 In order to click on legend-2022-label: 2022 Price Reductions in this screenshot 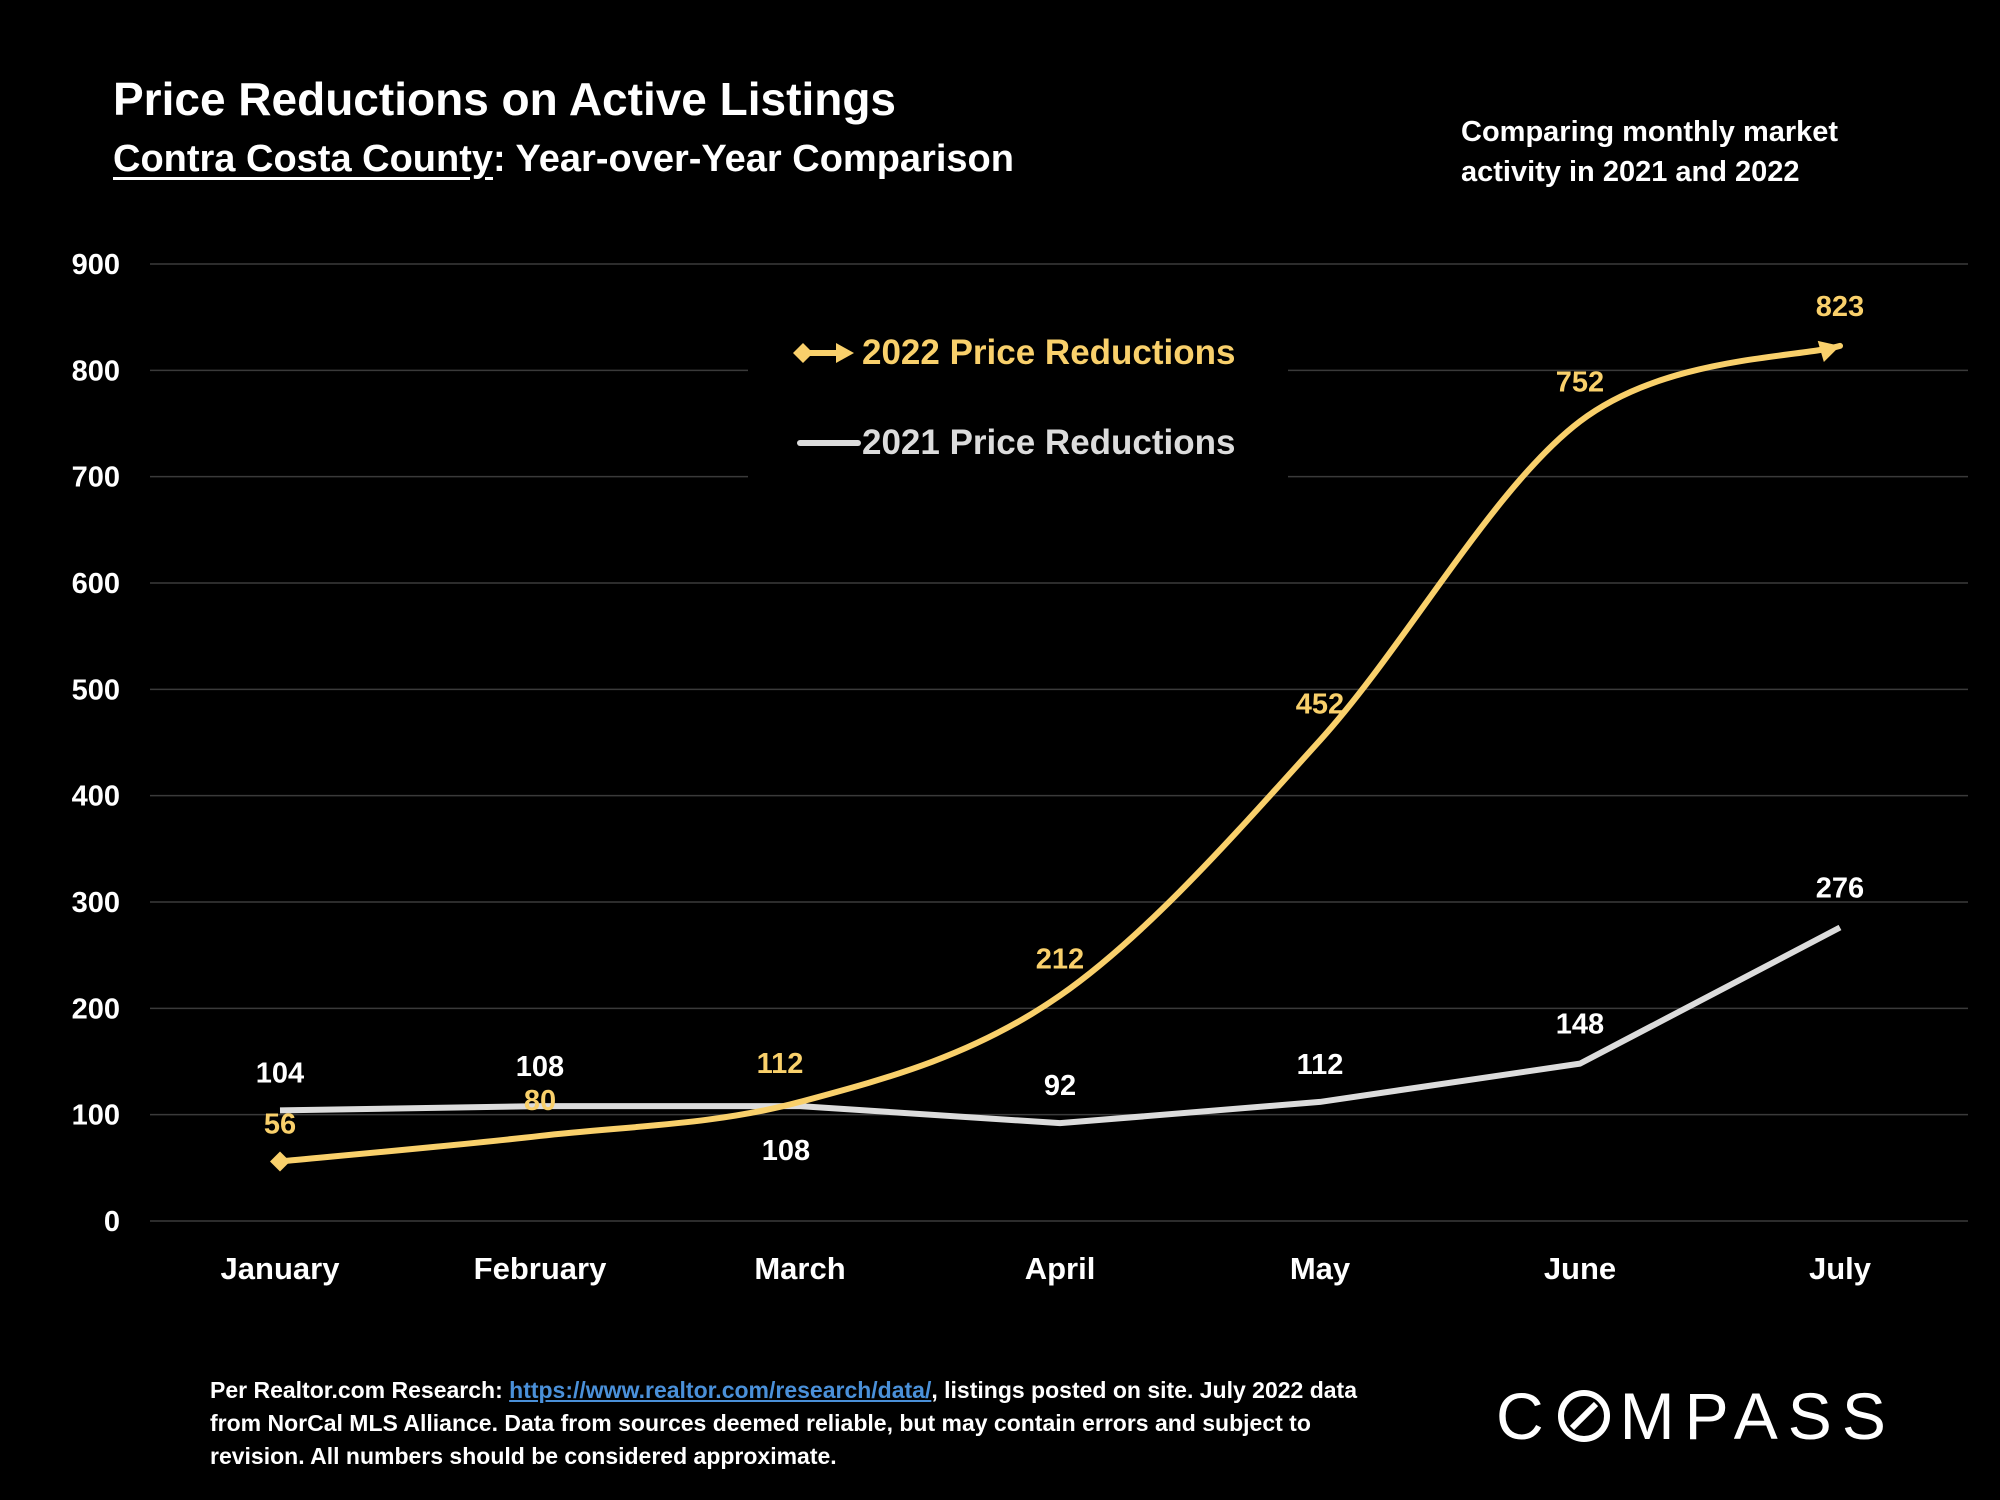, I will do `click(1049, 352)`.